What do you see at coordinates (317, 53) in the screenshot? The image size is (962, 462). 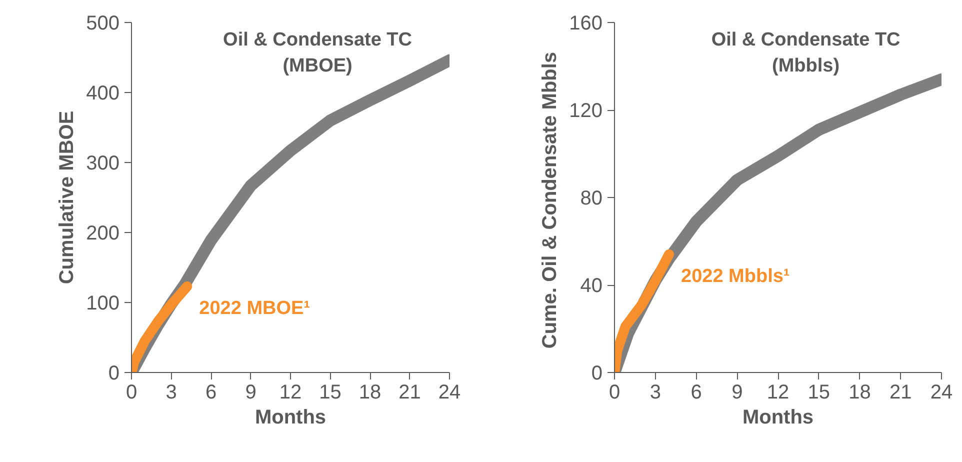 I see `series-label: Oil & Condensate TC (MBOE)` at bounding box center [317, 53].